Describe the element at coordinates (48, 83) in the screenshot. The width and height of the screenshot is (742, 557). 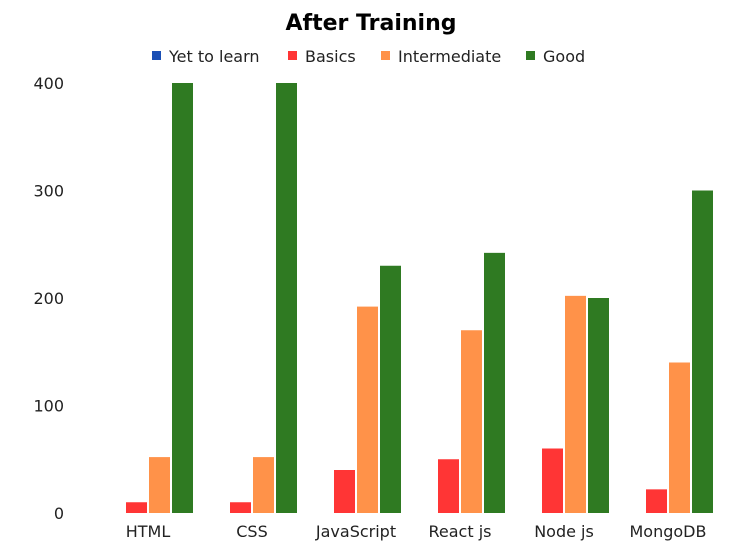
I see `y-tick-label: 400` at that location.